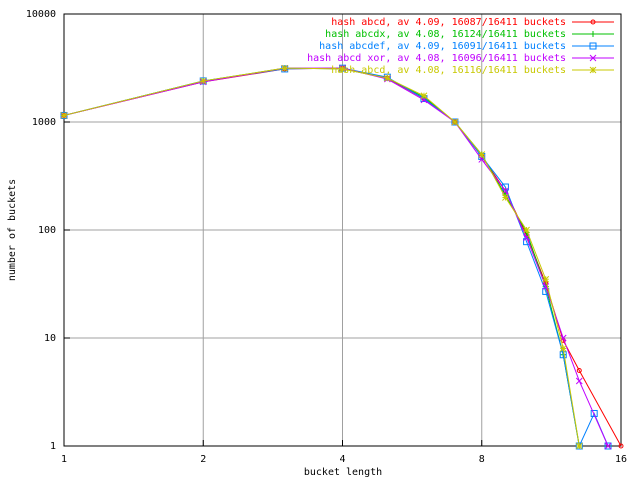 This screenshot has height=480, width=640. Describe the element at coordinates (621, 459) in the screenshot. I see `x-tick-label: 16` at that location.